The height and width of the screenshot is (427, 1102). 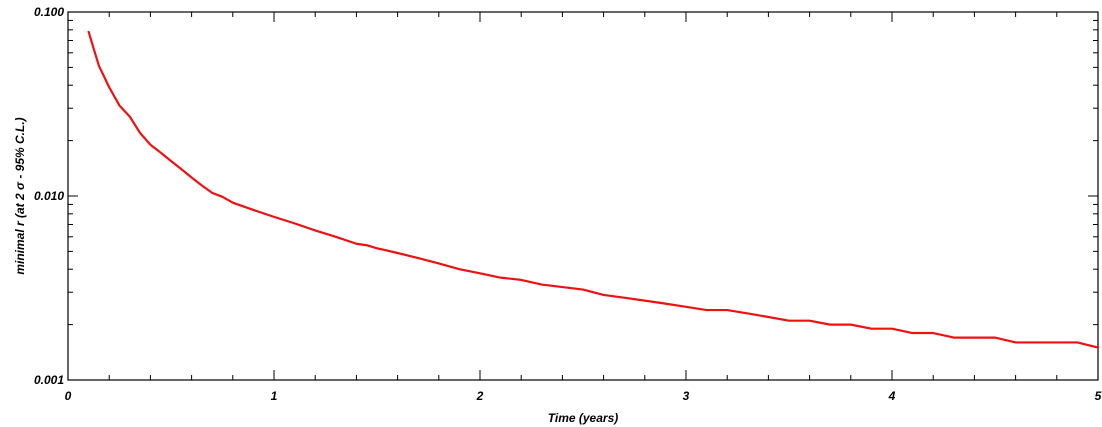 What do you see at coordinates (49, 380) in the screenshot?
I see `y-tick-label: 0.001` at bounding box center [49, 380].